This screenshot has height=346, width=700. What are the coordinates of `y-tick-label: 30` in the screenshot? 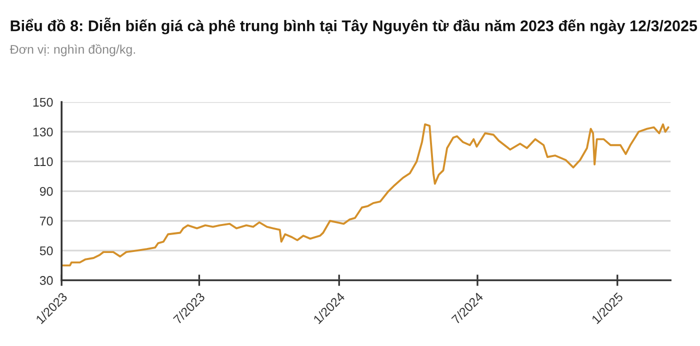 It's located at (46, 280).